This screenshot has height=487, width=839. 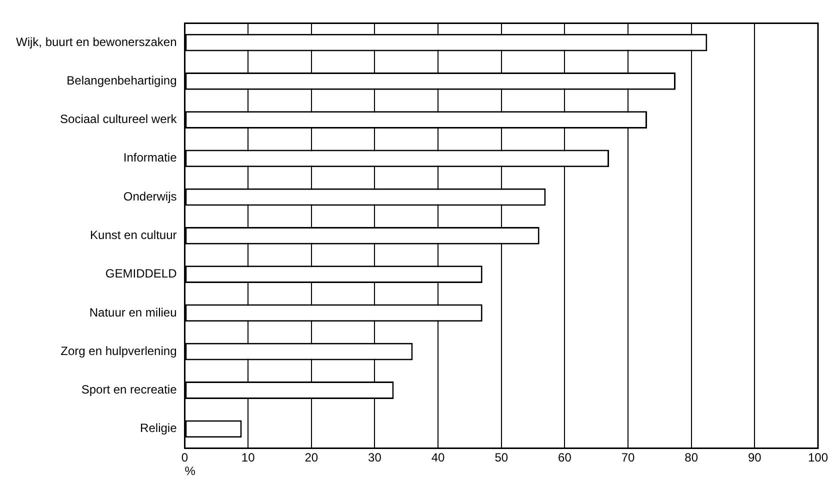 I want to click on x-tick-label: 80, so click(x=691, y=457).